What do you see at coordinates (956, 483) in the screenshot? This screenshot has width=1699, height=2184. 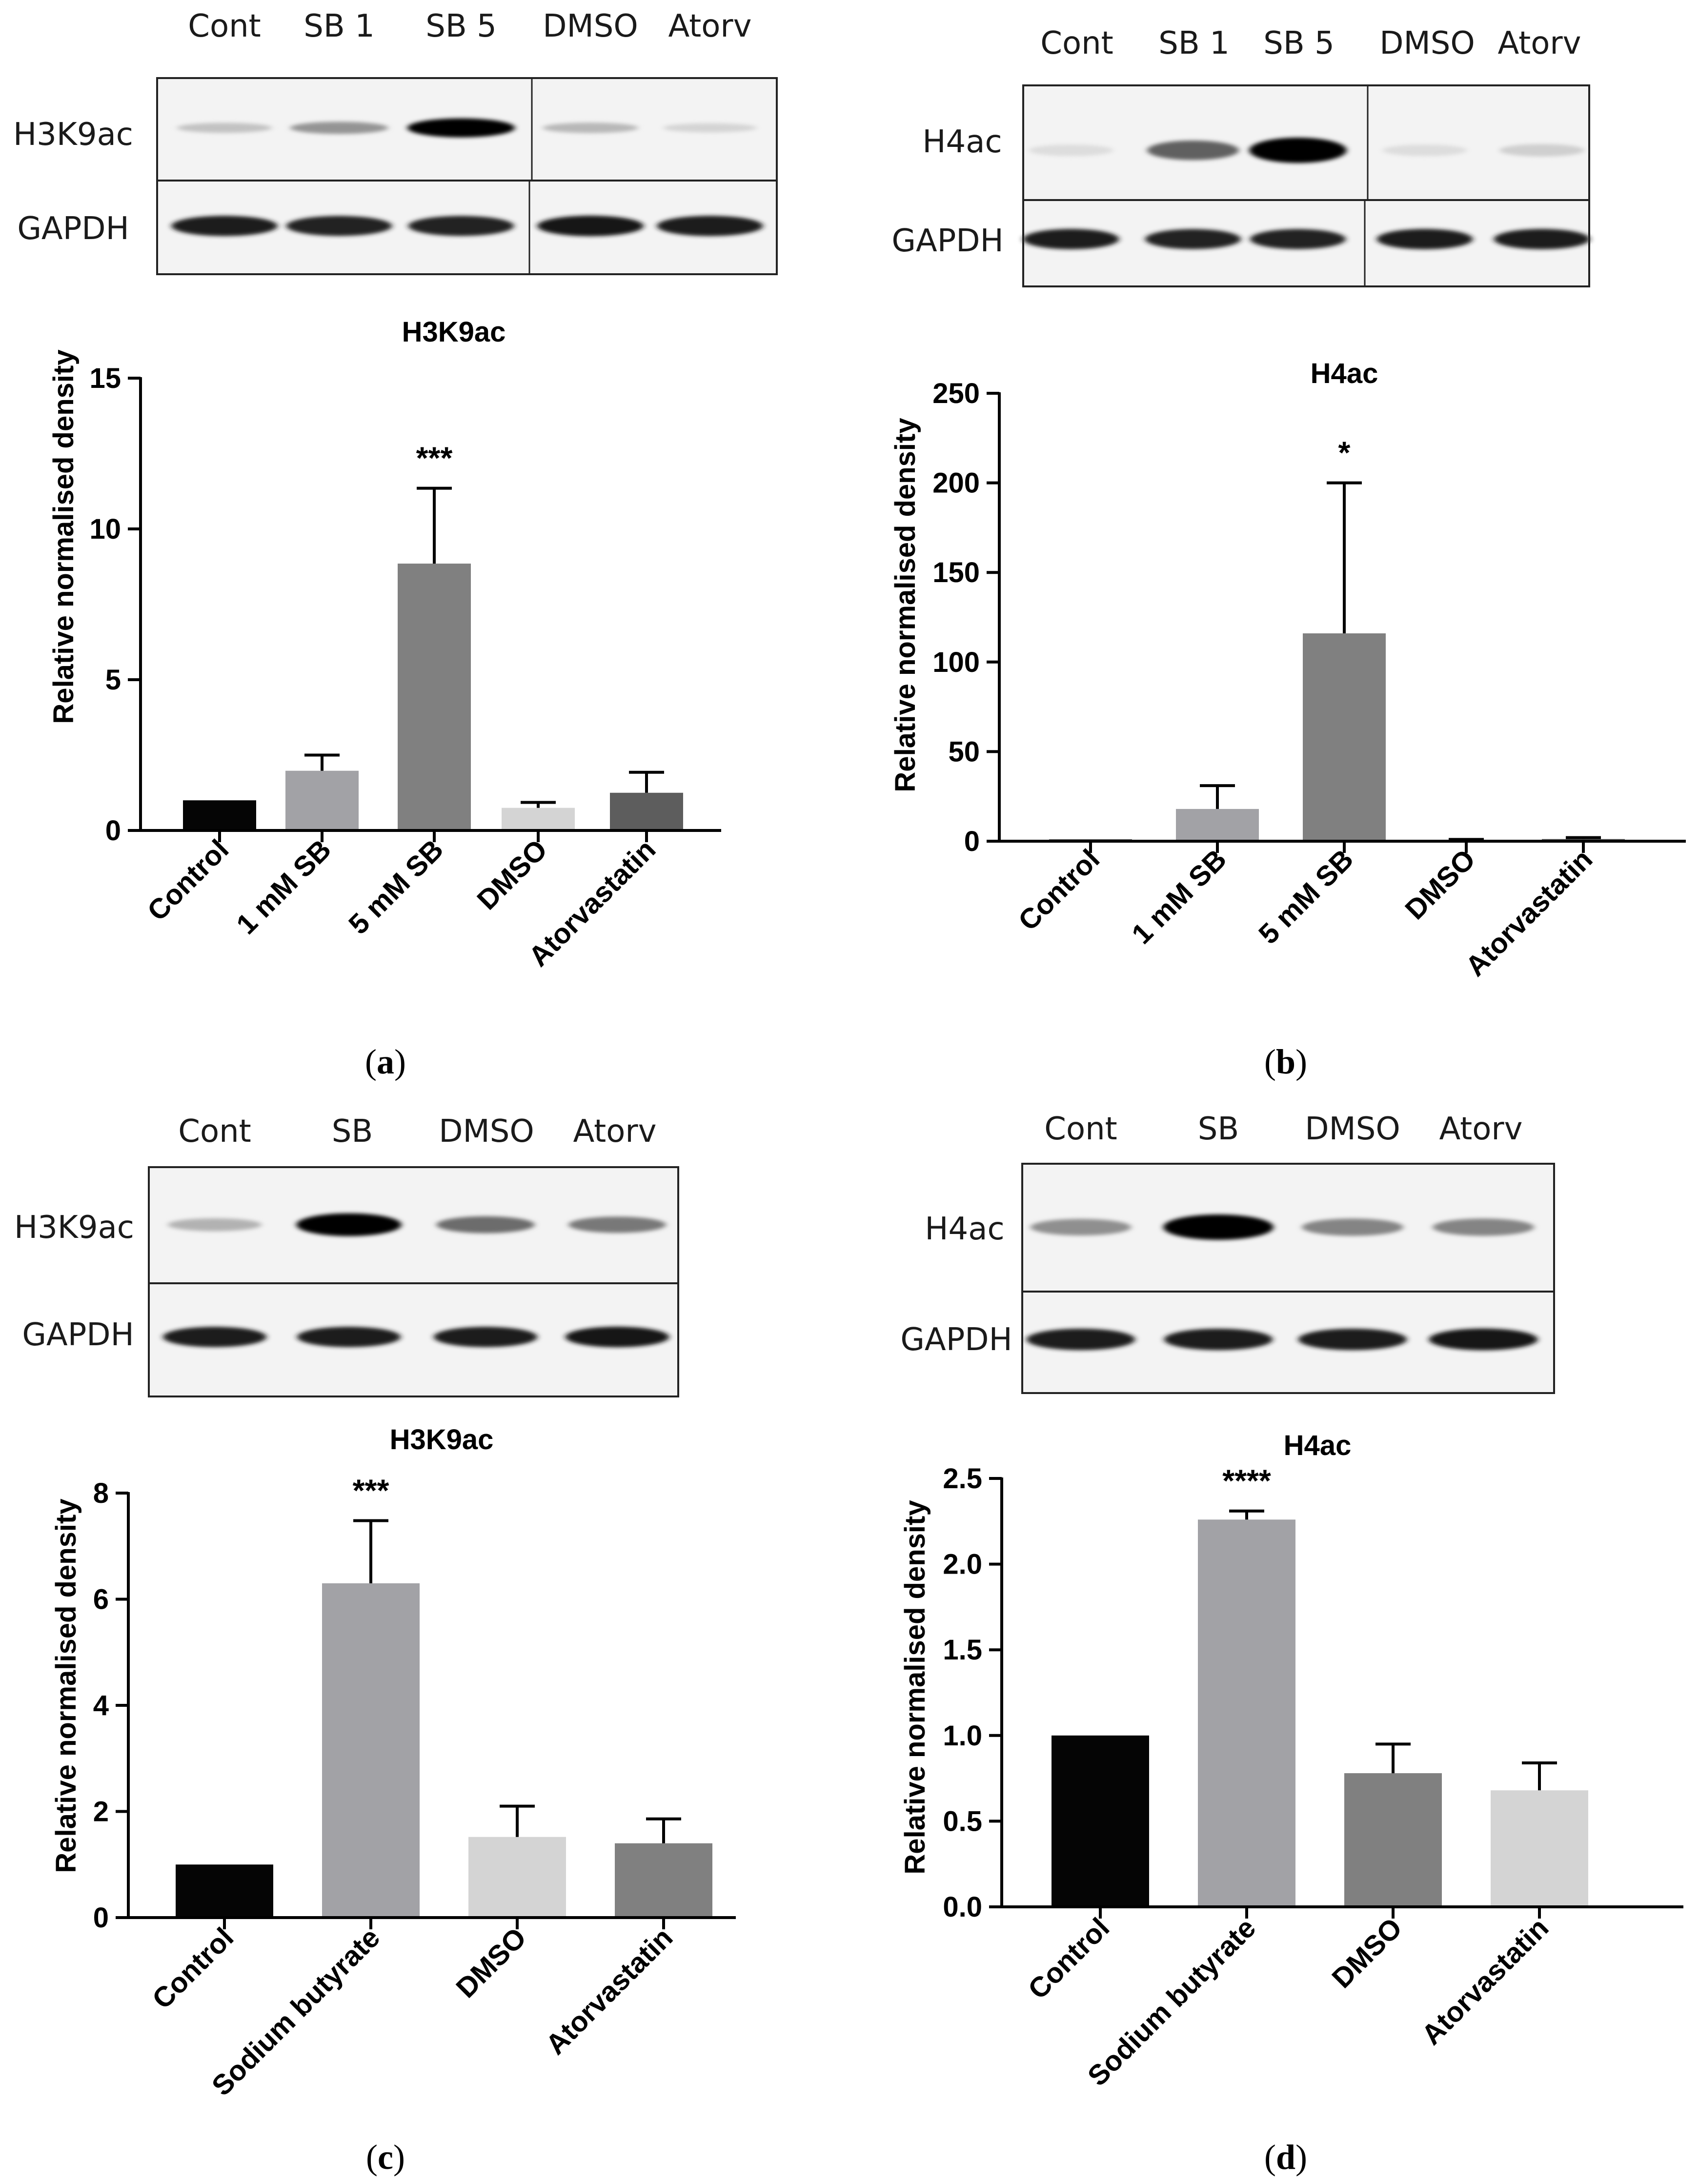 I see `y-tick-label: 200` at bounding box center [956, 483].